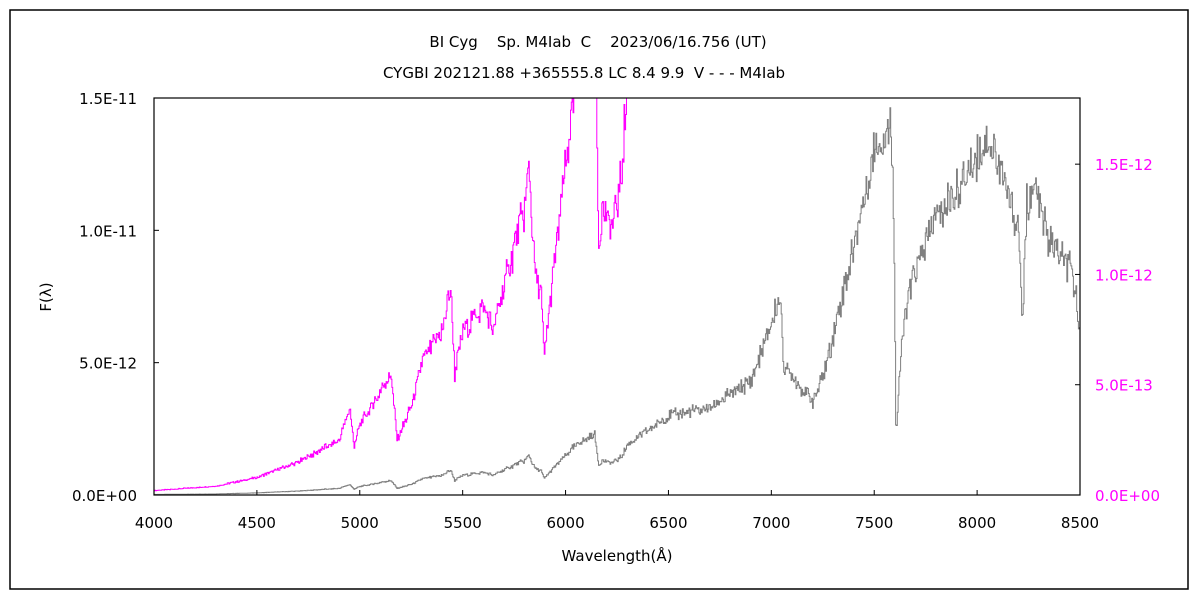 The image size is (1200, 600). I want to click on y-left-tick-label: 0.0E+00, so click(104, 496).